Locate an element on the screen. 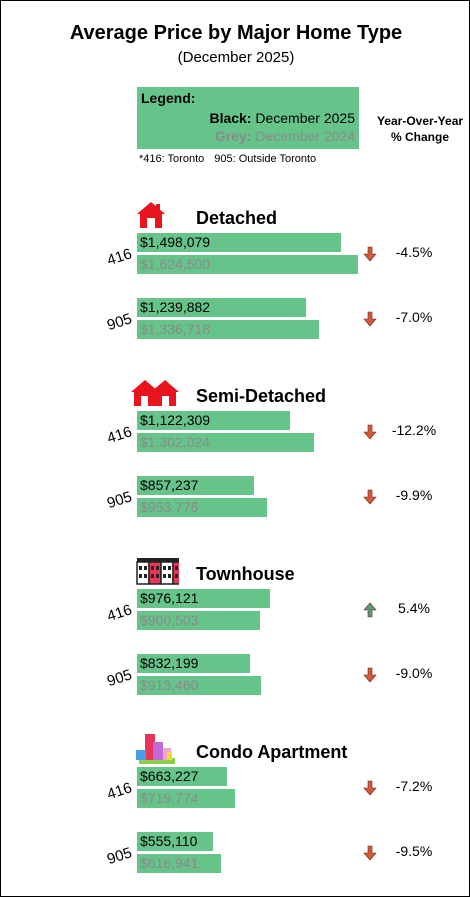 Image resolution: width=470 pixels, height=897 pixels. previous-bar: $1,336,718 is located at coordinates (228, 329).